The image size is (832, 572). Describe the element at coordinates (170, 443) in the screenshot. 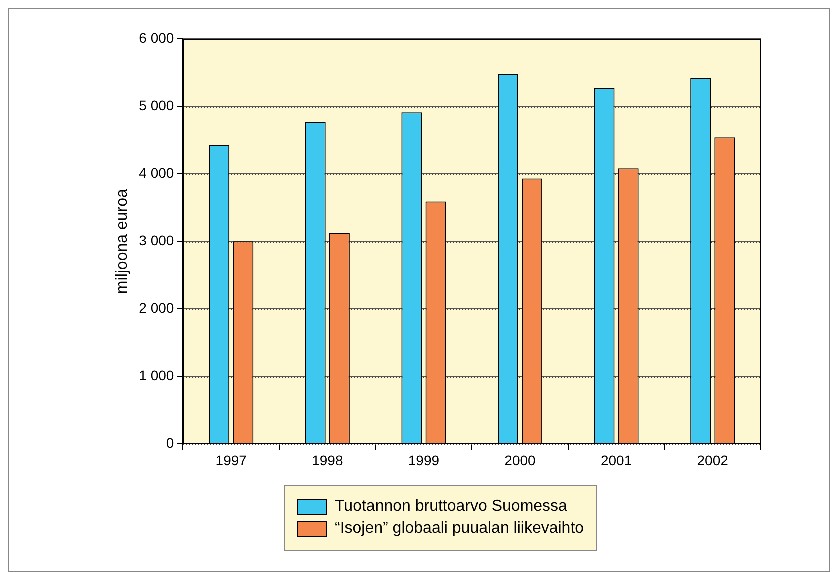

I see `y-tick-label: 0` at that location.